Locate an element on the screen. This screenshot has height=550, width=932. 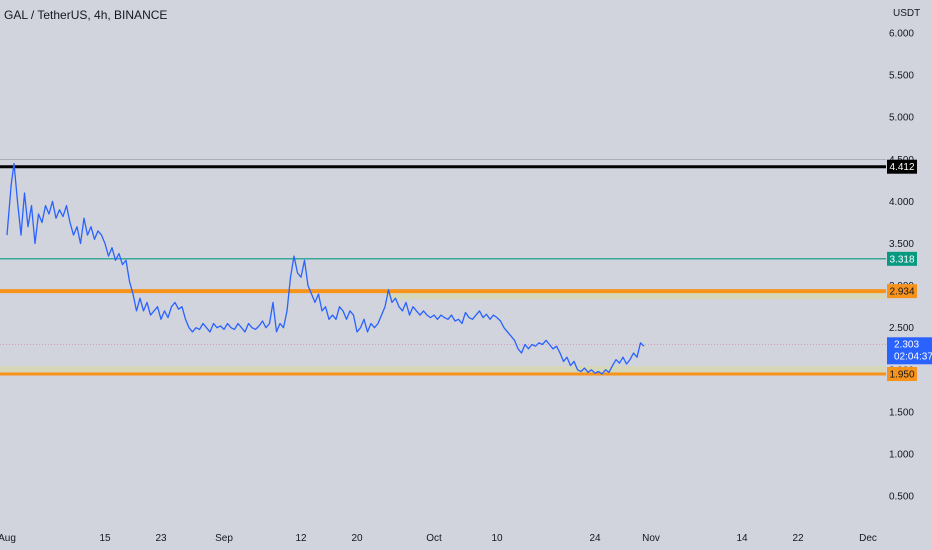
y-tick-label: 1.000 is located at coordinates (901, 455).